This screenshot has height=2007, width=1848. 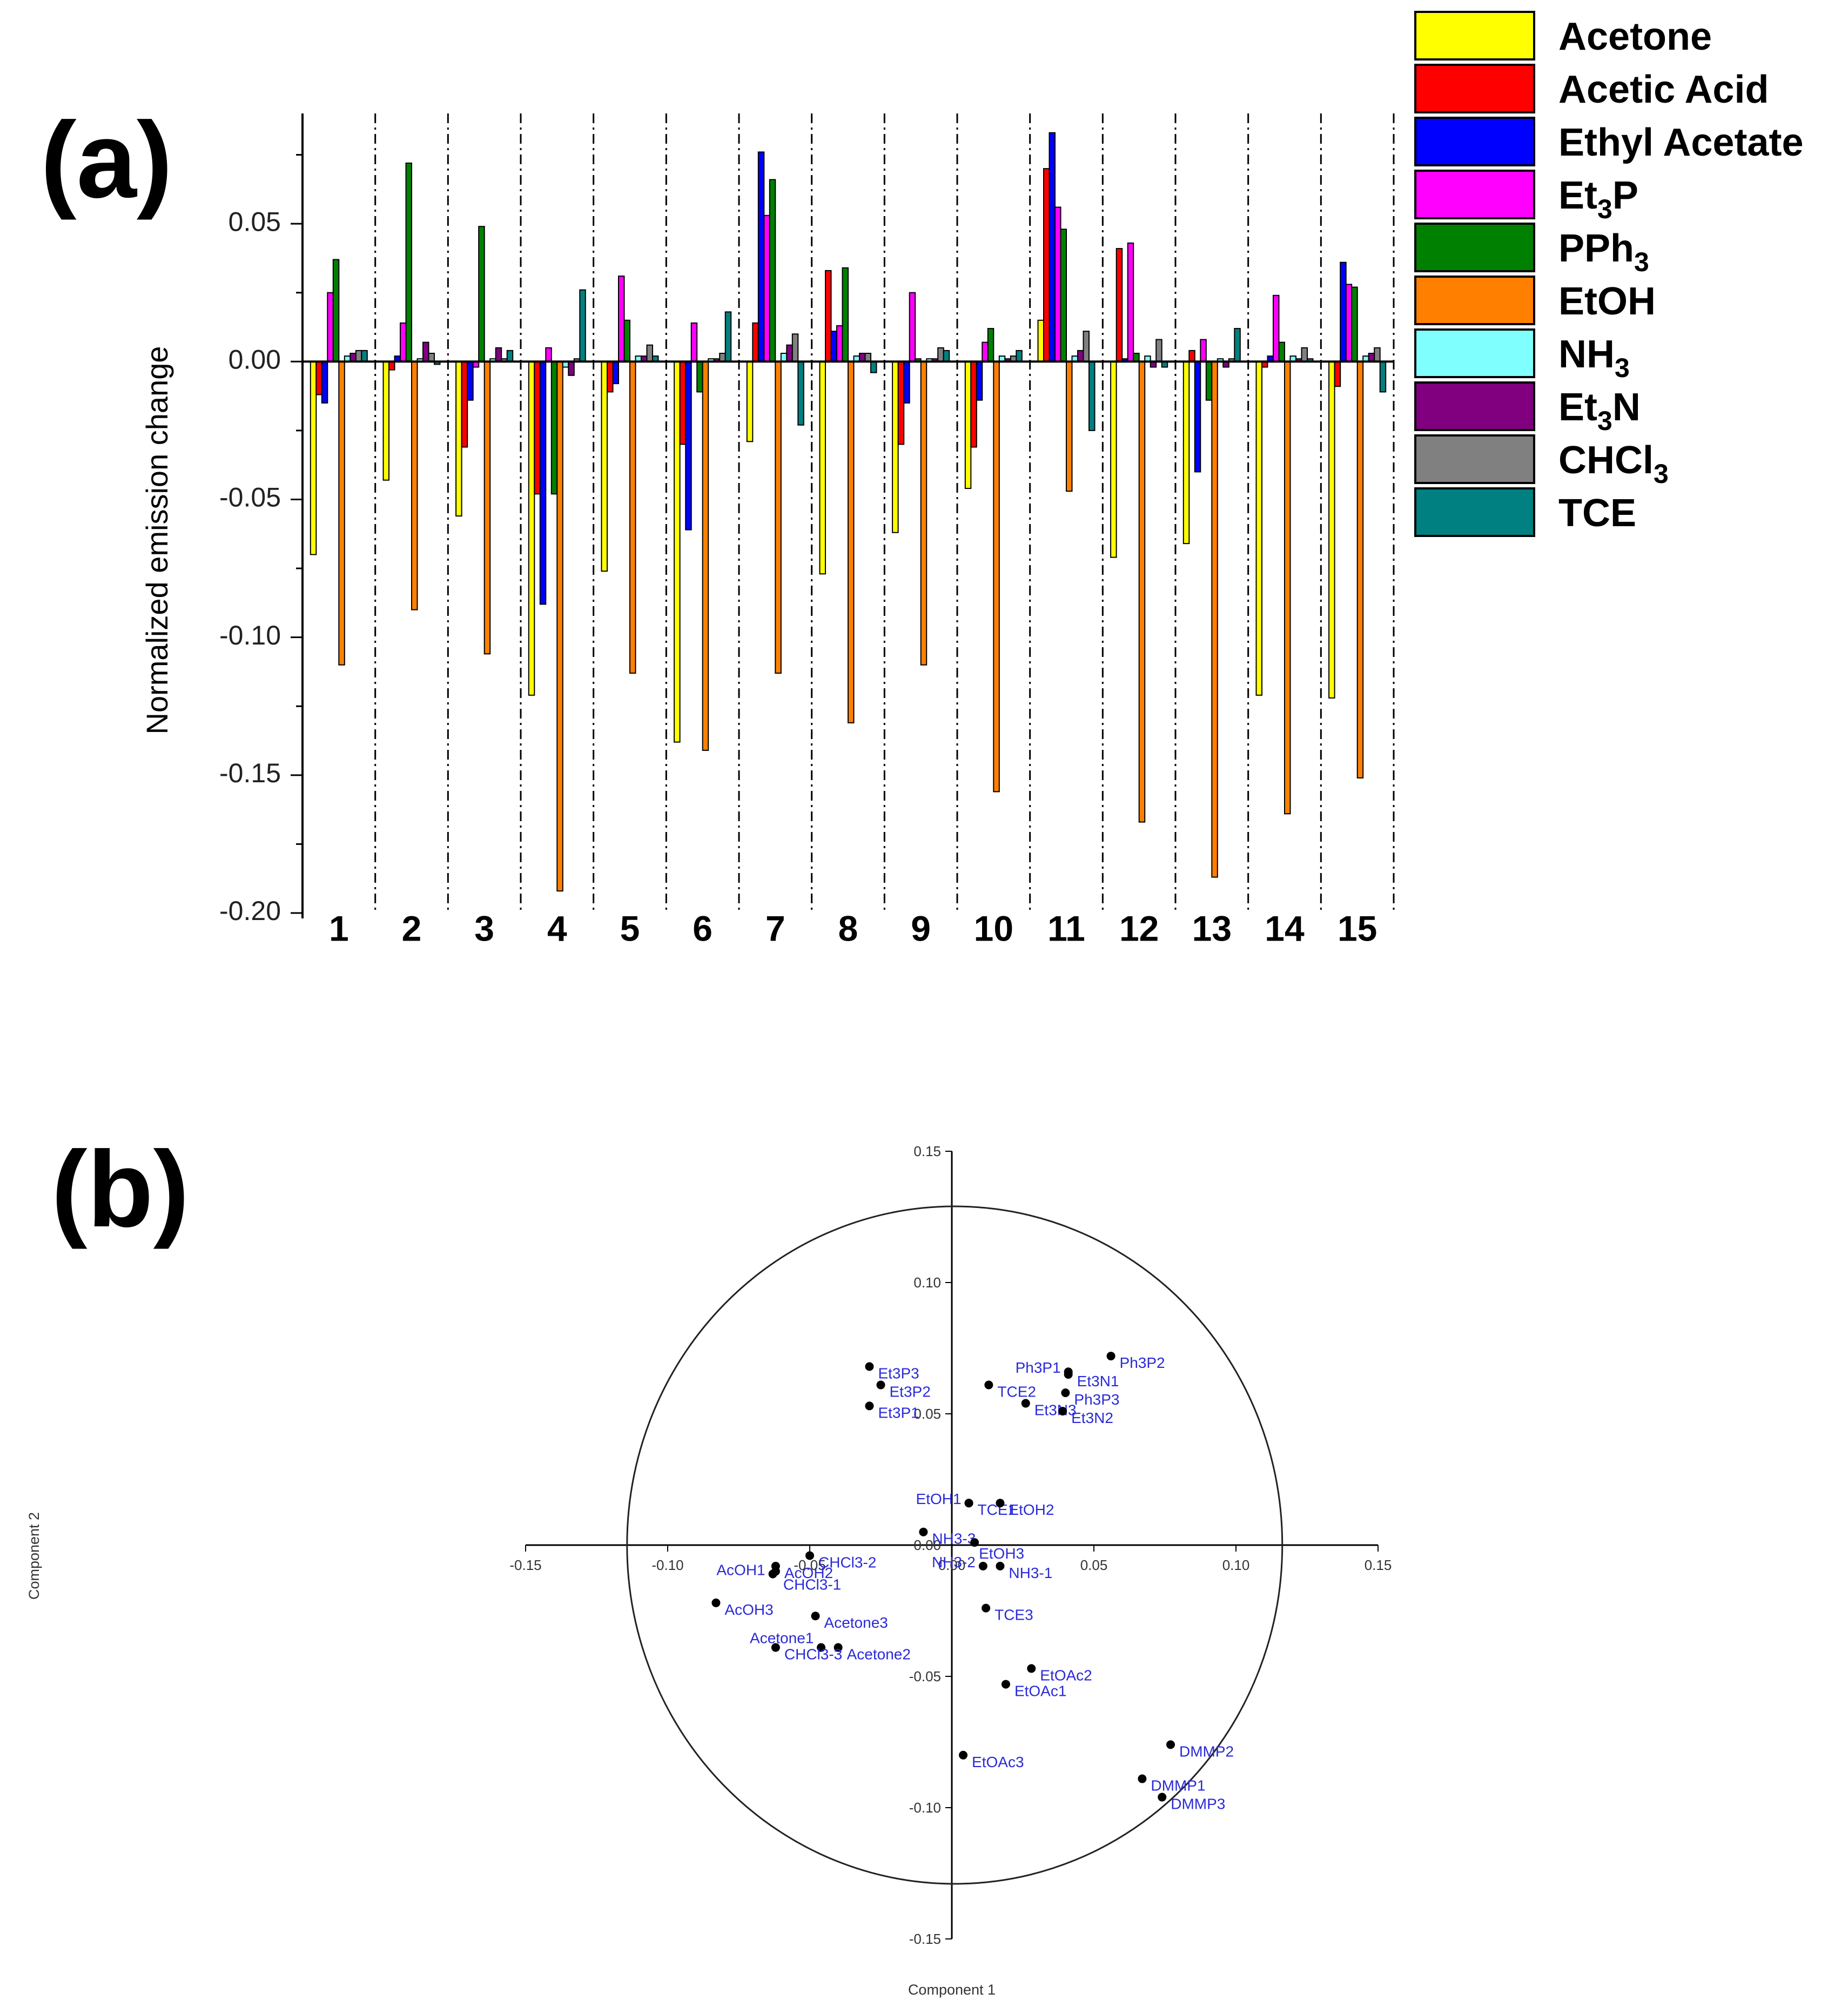 What do you see at coordinates (250, 773) in the screenshot?
I see `y-tick-label: -0.15` at bounding box center [250, 773].